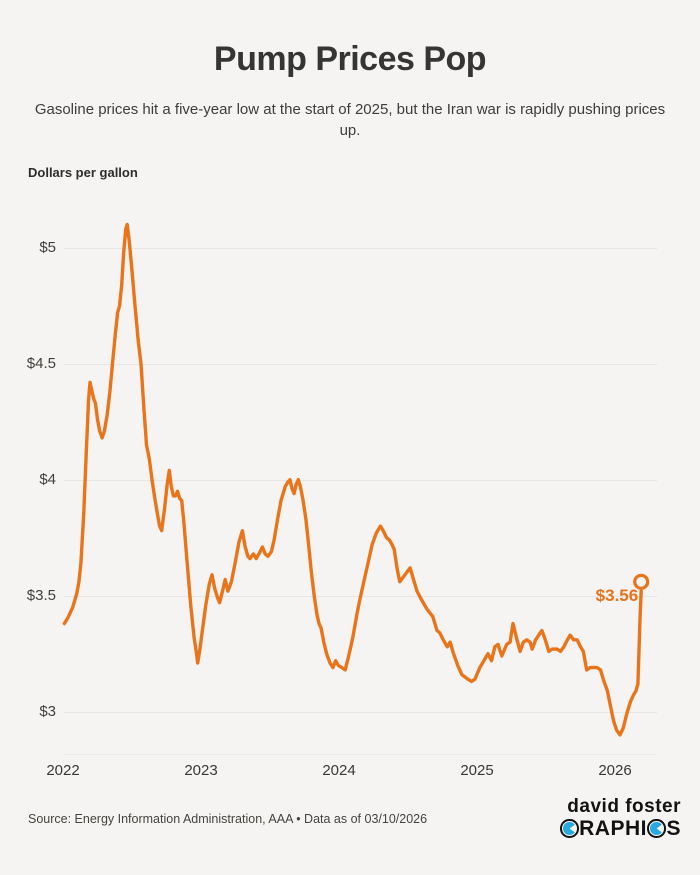 This screenshot has height=875, width=700. Describe the element at coordinates (47, 479) in the screenshot. I see `y-tick-label: $4` at that location.